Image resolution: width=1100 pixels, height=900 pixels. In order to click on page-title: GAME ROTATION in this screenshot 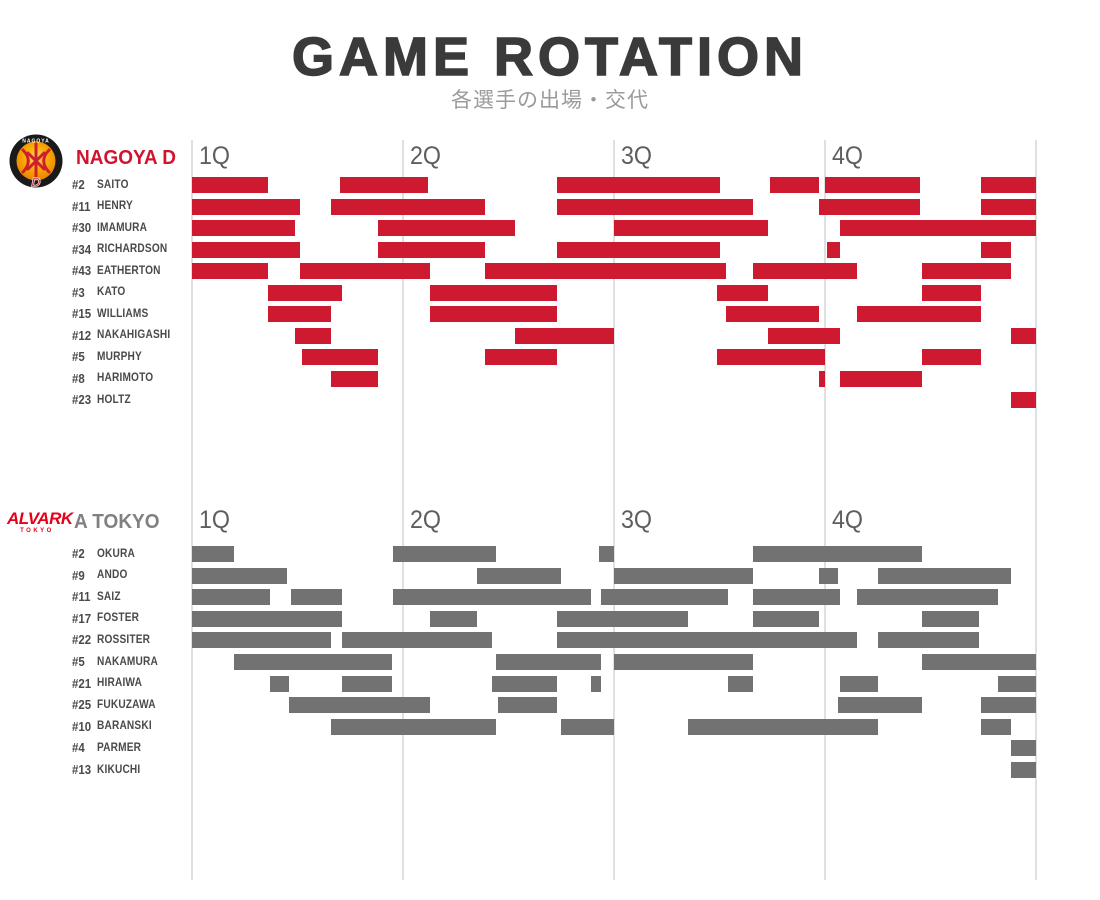, I will do `click(549, 57)`.